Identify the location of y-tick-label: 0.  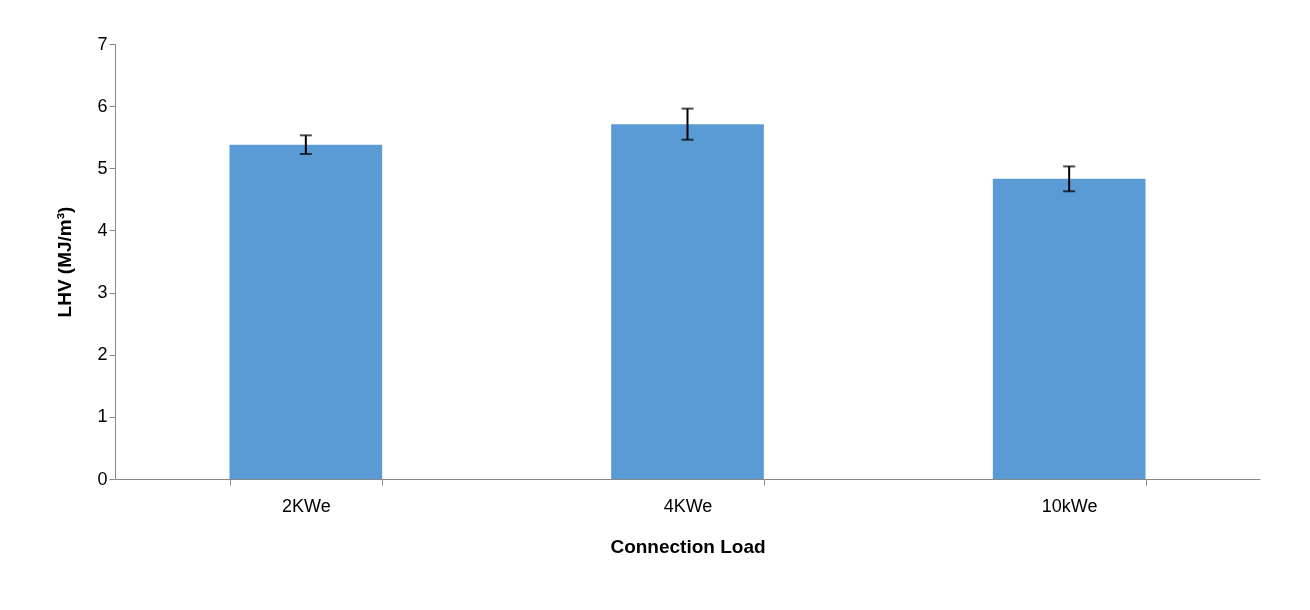
(102, 478).